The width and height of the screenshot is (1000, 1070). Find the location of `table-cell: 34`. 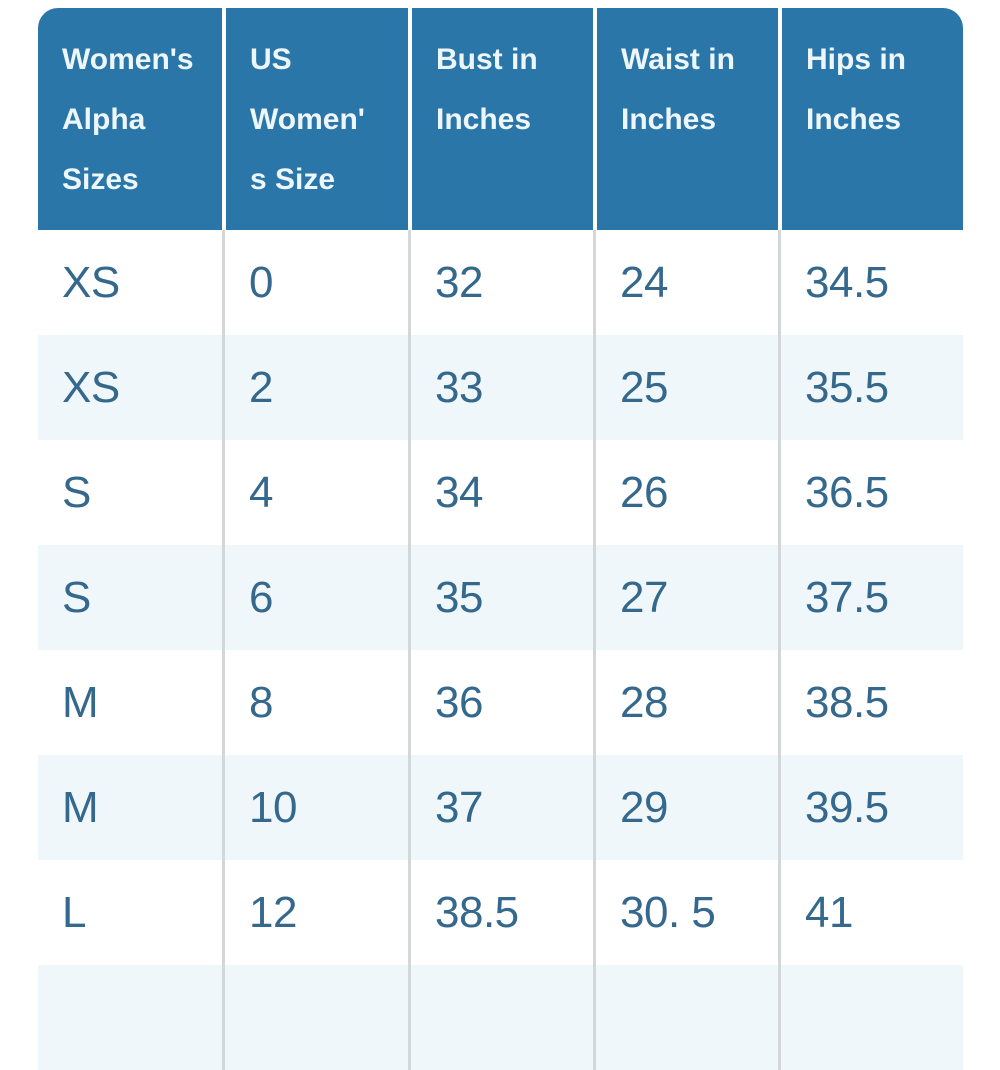

table-cell: 34 is located at coordinates (500, 492).